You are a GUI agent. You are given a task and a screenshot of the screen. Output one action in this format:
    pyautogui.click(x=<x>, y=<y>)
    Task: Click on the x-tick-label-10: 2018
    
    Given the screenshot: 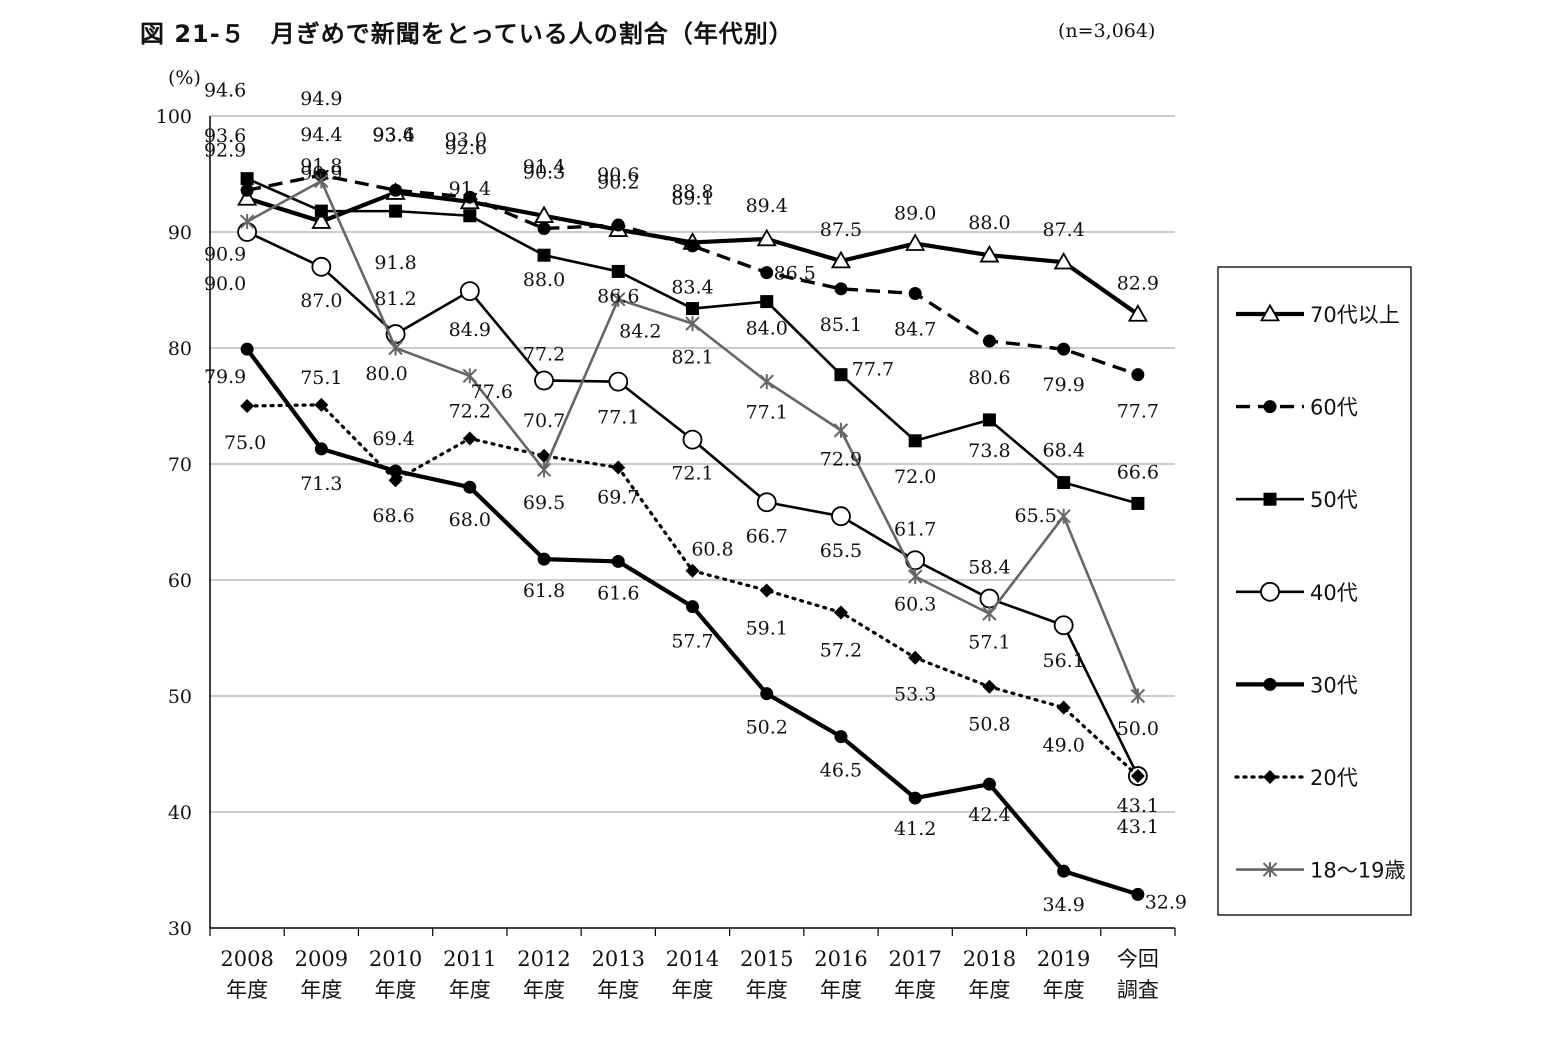 What is the action you would take?
    pyautogui.click(x=989, y=959)
    